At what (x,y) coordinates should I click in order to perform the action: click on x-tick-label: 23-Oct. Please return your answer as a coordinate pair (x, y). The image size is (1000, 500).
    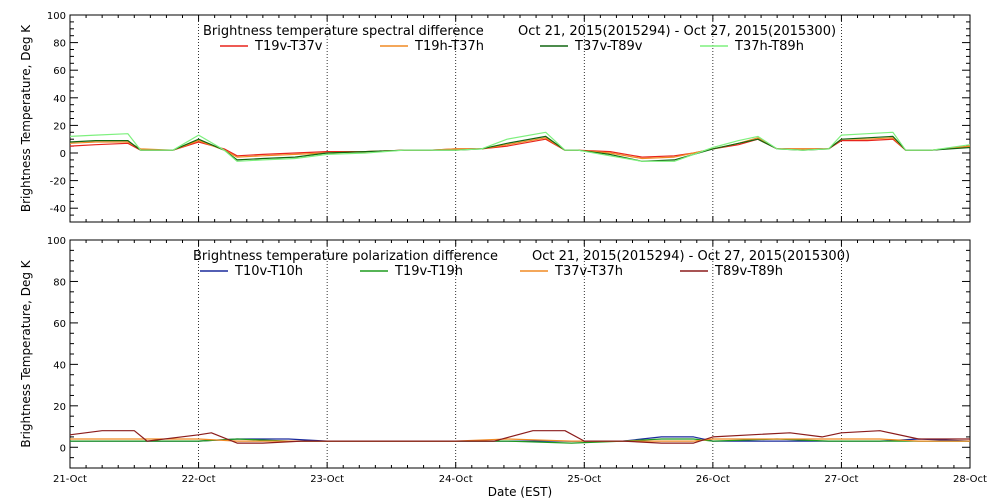
    Looking at the image, I should click on (327, 479).